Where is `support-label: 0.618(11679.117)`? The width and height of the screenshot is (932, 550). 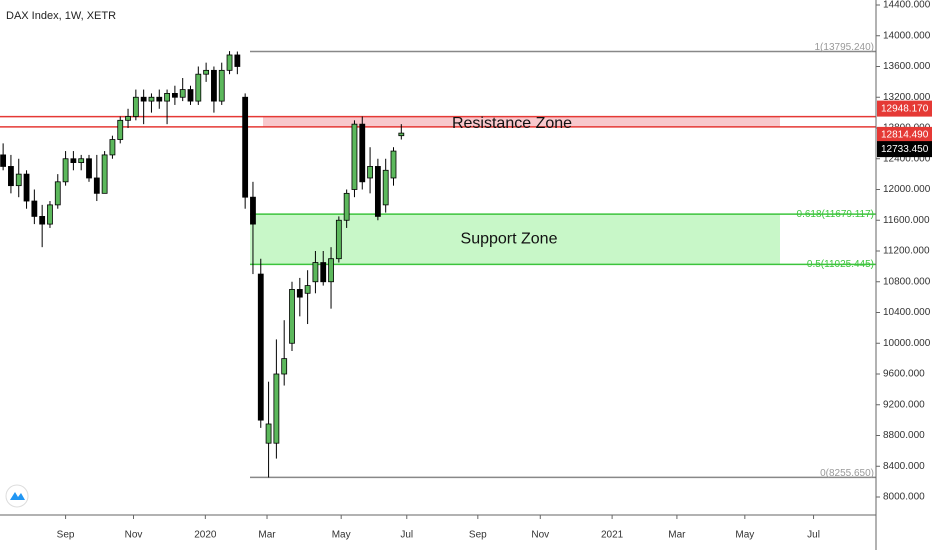 support-label: 0.618(11679.117) is located at coordinates (835, 214).